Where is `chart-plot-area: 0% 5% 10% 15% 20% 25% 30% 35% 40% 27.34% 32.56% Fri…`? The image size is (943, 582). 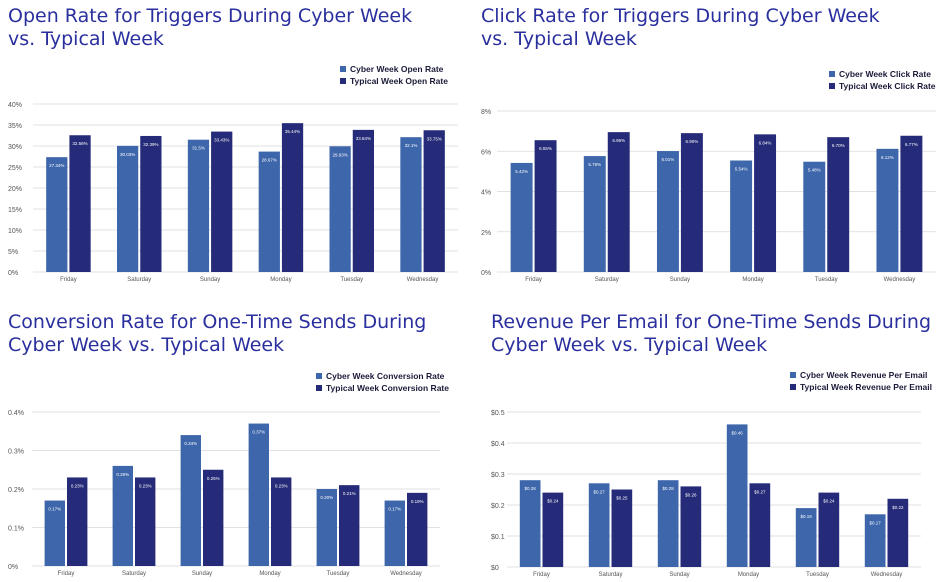 chart-plot-area: 0% 5% 10% 15% 20% 25% 30% 35% 40% 27.34% 32.56% Fri… is located at coordinates (233, 192).